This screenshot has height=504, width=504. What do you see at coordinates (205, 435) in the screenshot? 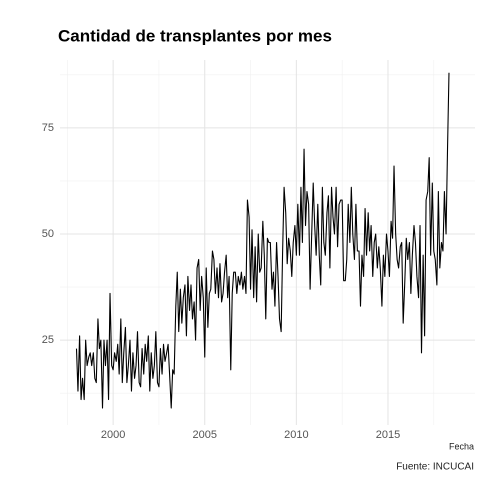
I see `x-tick-label: 2005` at bounding box center [205, 435].